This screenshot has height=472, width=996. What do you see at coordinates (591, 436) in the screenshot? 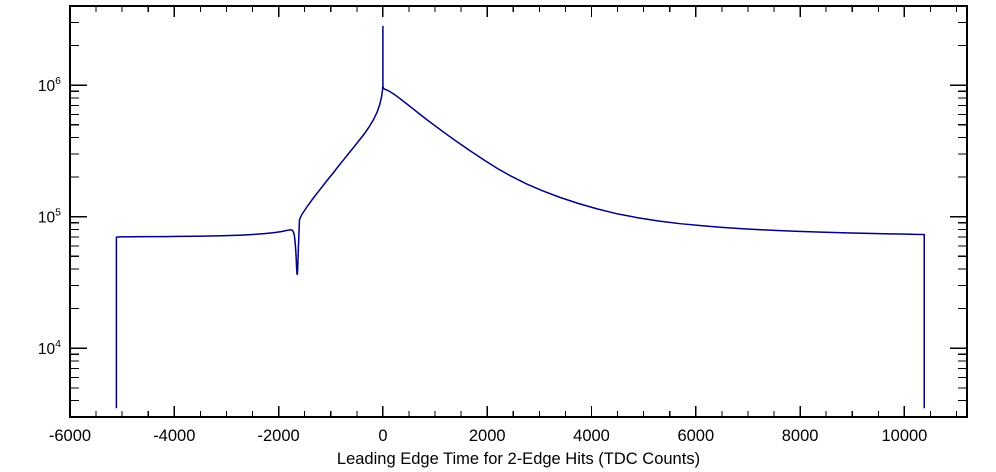
I see `x-axis-tick-label: 4000` at bounding box center [591, 436].